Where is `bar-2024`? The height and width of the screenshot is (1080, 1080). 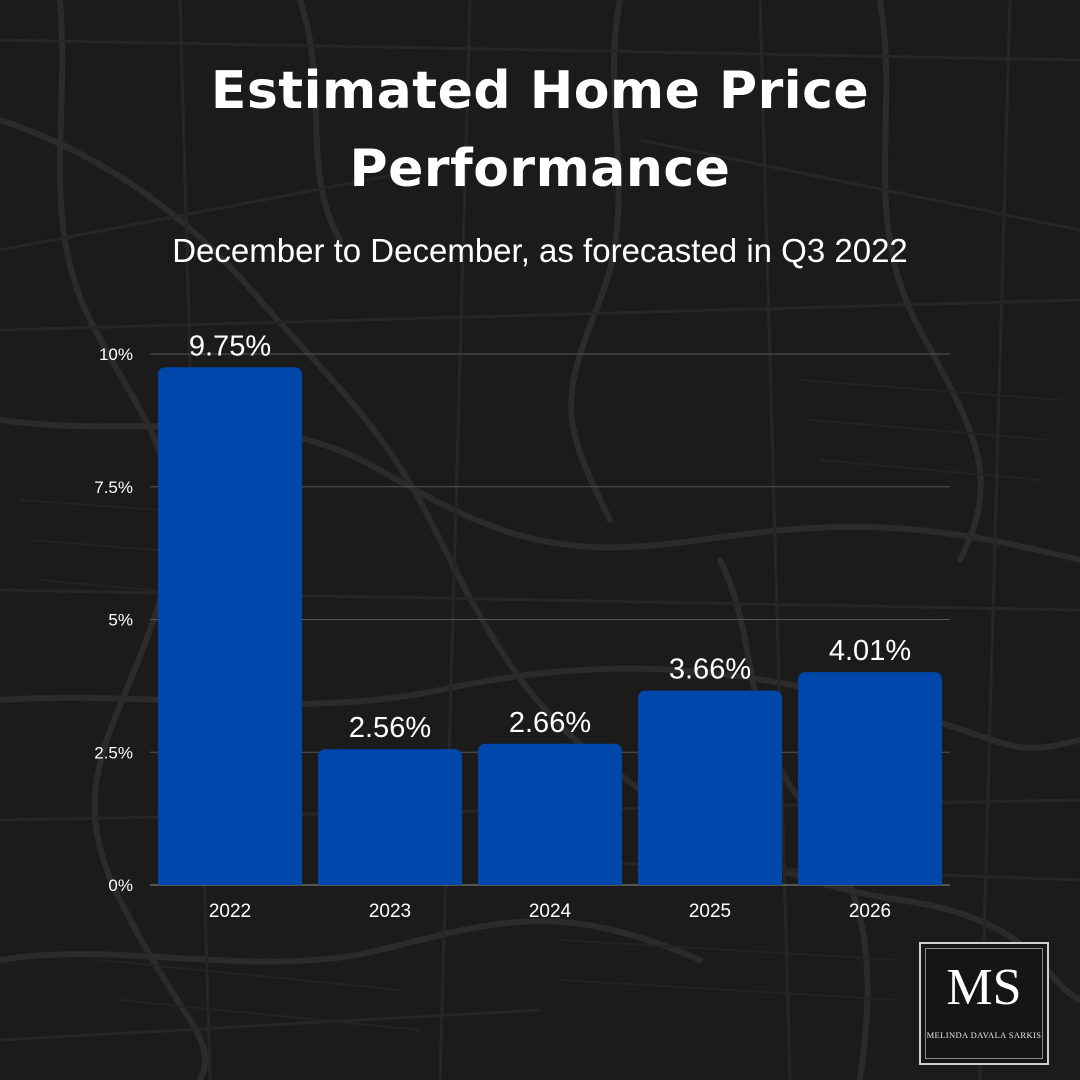 bar-2024 is located at coordinates (550, 814).